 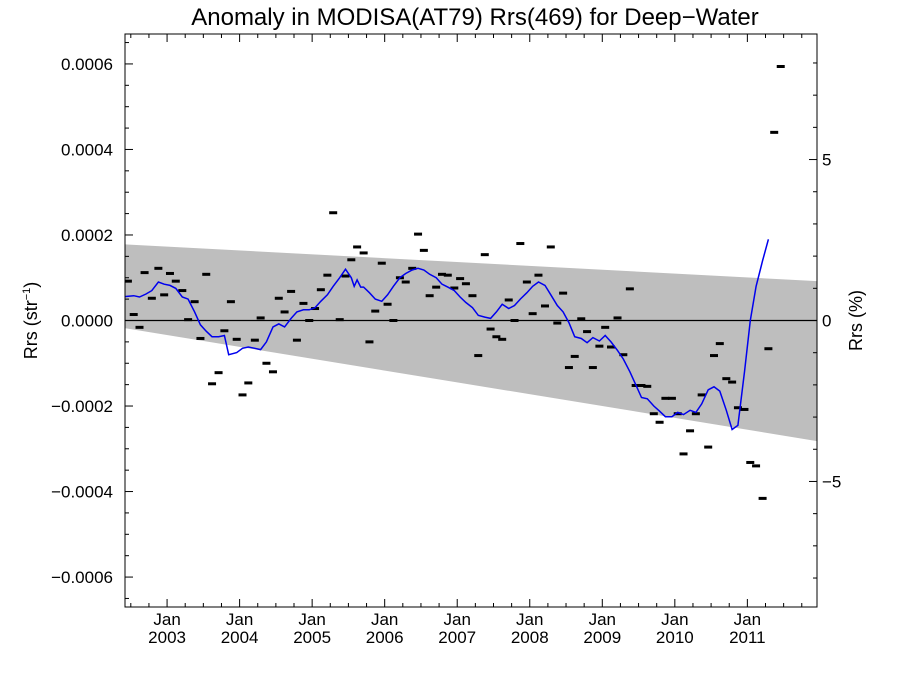 What do you see at coordinates (82, 577) in the screenshot?
I see `y-left-tick-label: −0.0006` at bounding box center [82, 577].